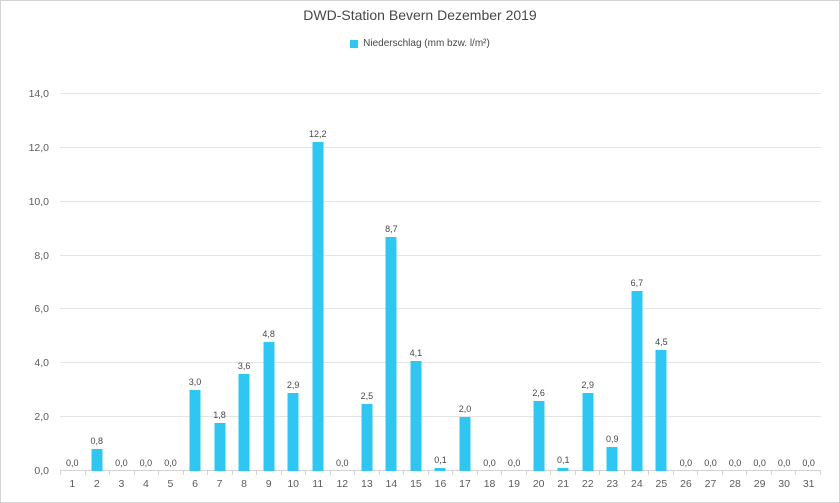 Image resolution: width=840 pixels, height=503 pixels. I want to click on x-tick-label: 28, so click(735, 484).